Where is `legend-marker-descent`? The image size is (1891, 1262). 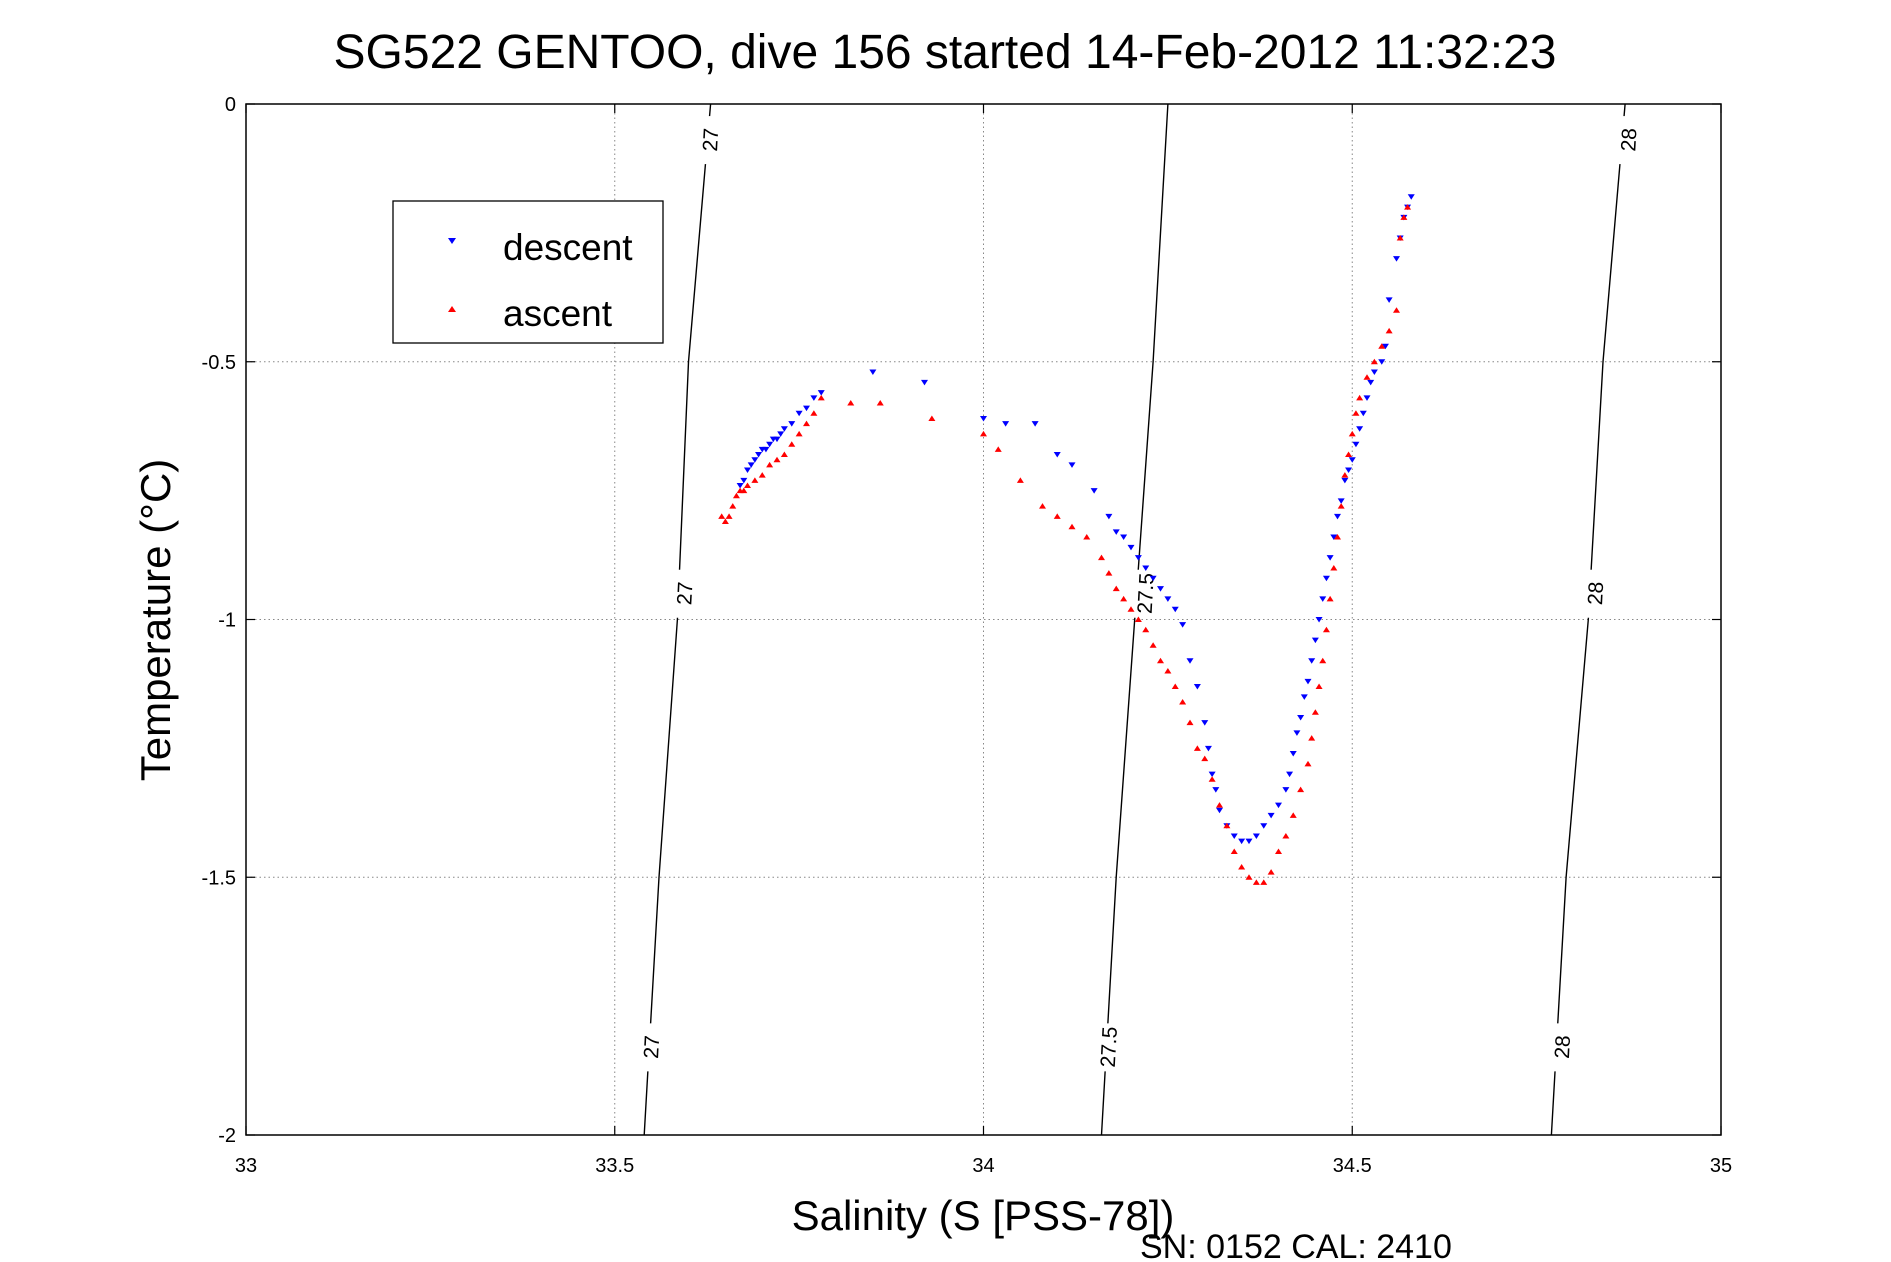
legend-marker-descent is located at coordinates (452, 241).